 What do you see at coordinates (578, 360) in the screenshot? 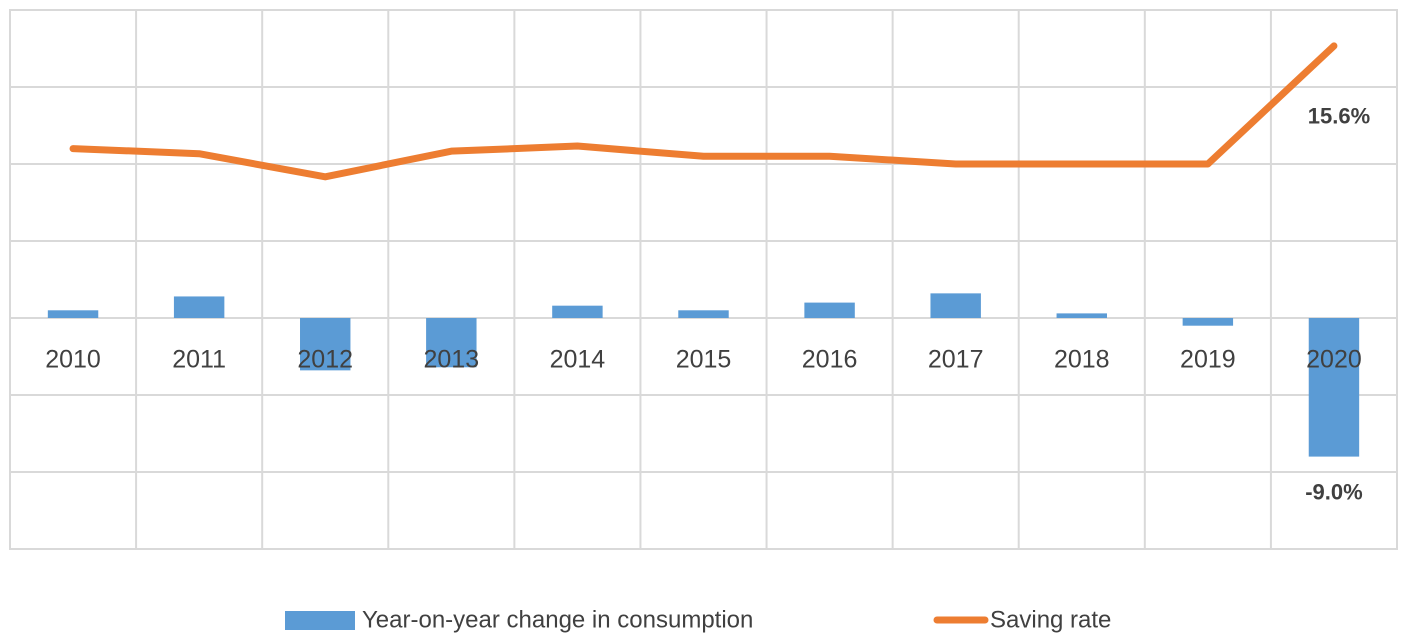
I see `x-tick-label: 2014` at bounding box center [578, 360].